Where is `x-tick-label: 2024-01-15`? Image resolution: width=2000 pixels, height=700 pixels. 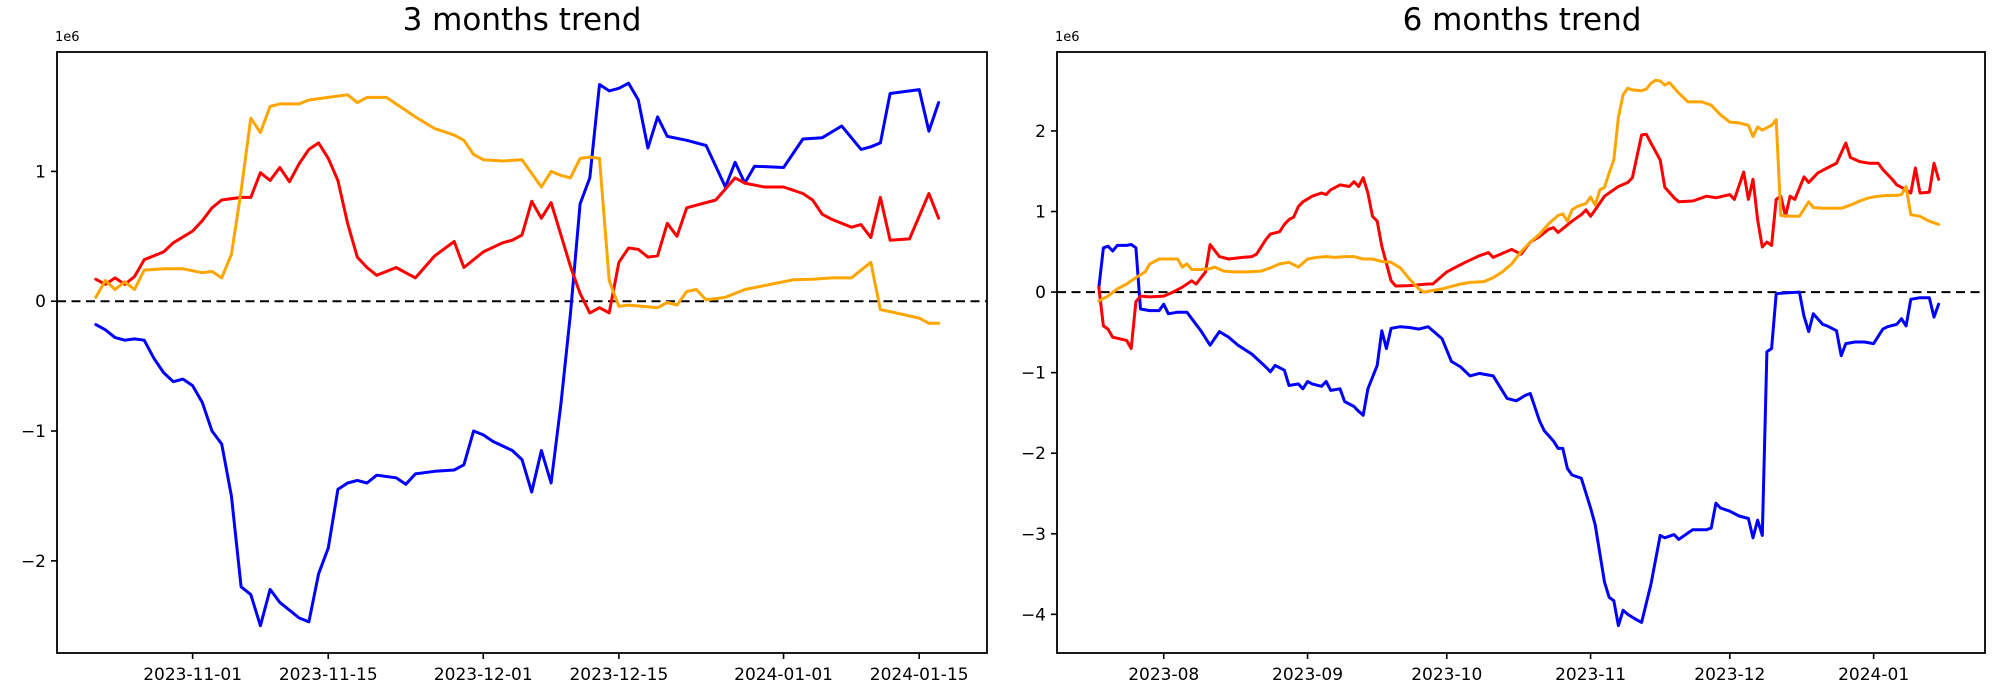
x-tick-label: 2024-01-15 is located at coordinates (919, 675).